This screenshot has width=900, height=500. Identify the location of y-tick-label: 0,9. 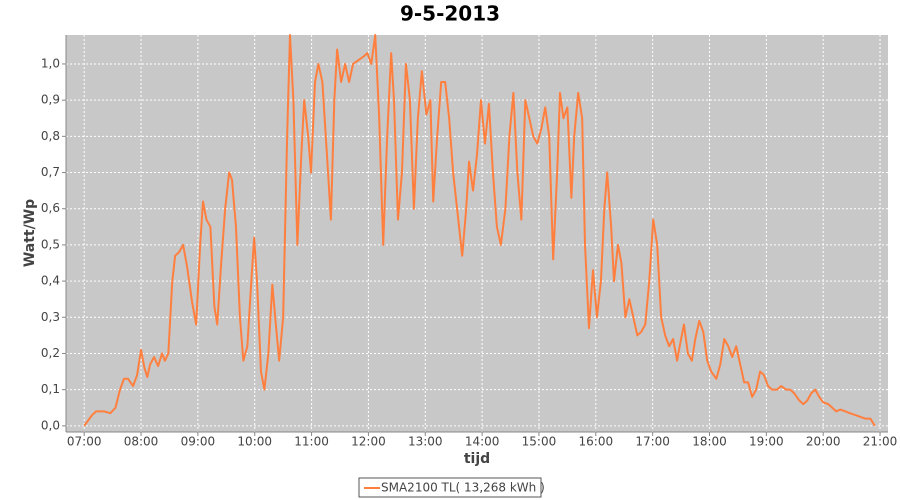
(50, 100).